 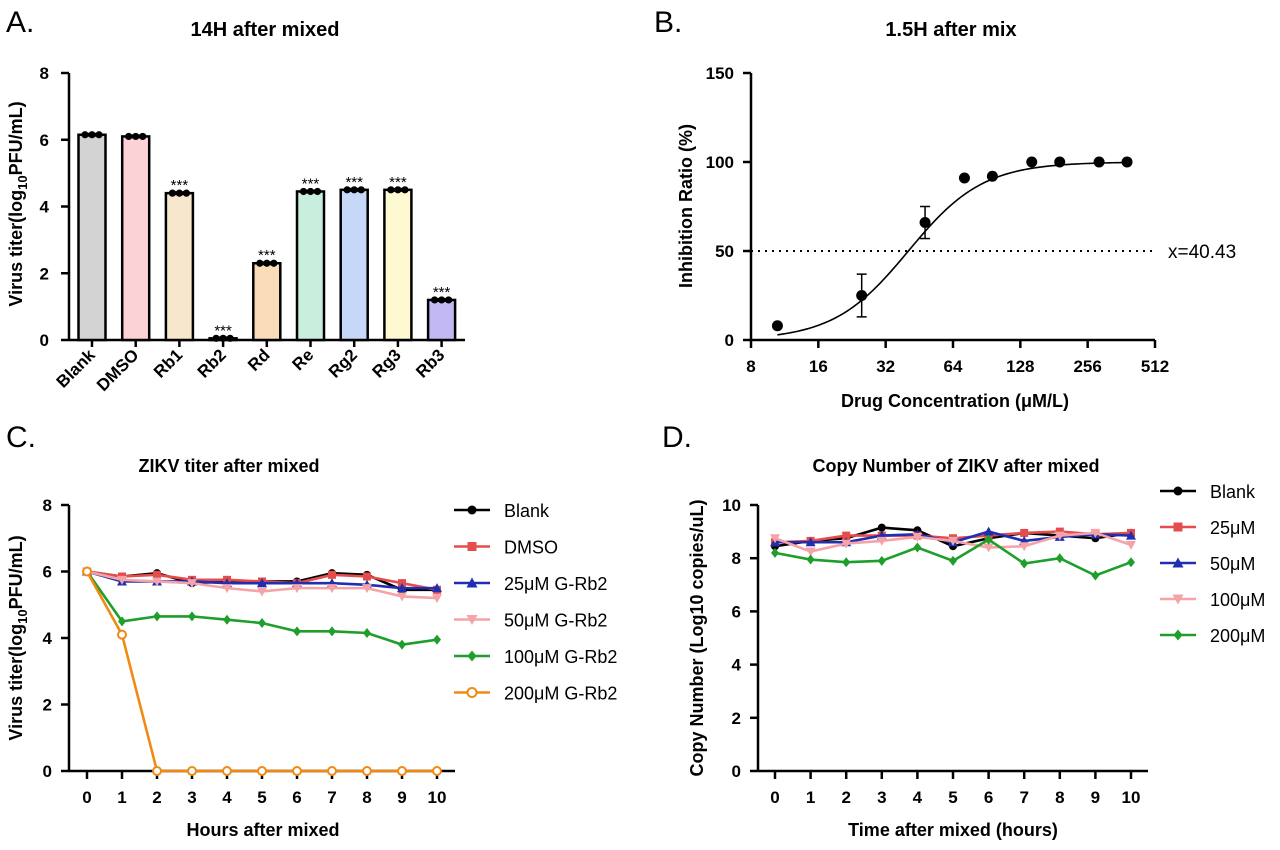 I want to click on panel-c-title: ZIKV titer after mixed, so click(x=228, y=466).